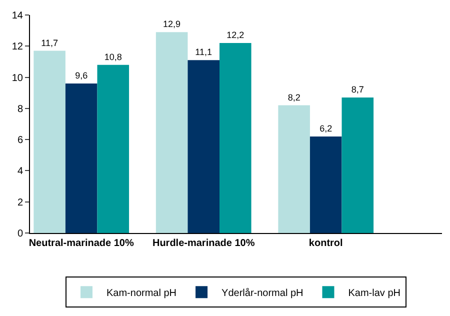 This screenshot has height=316, width=450. Describe the element at coordinates (20, 202) in the screenshot. I see `y-tick-label: 2` at that location.